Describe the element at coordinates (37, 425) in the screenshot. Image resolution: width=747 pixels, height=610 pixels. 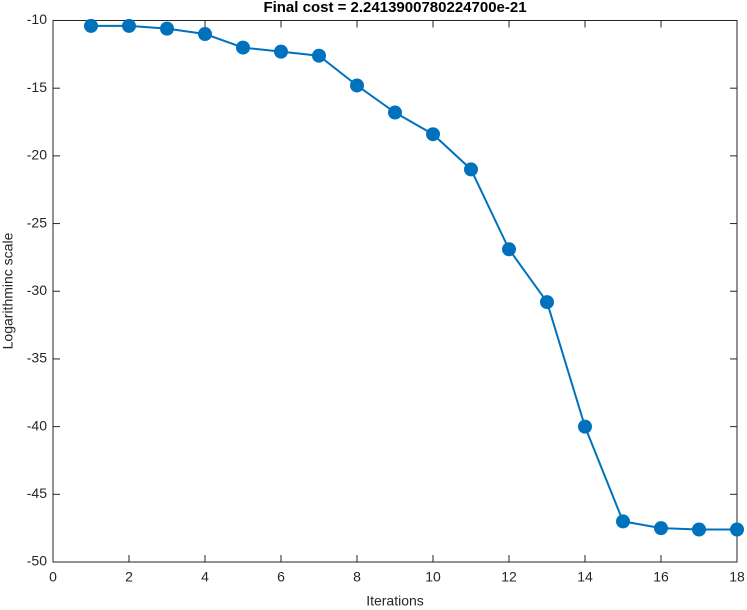
I see `y-tick-label: -40` at that location.